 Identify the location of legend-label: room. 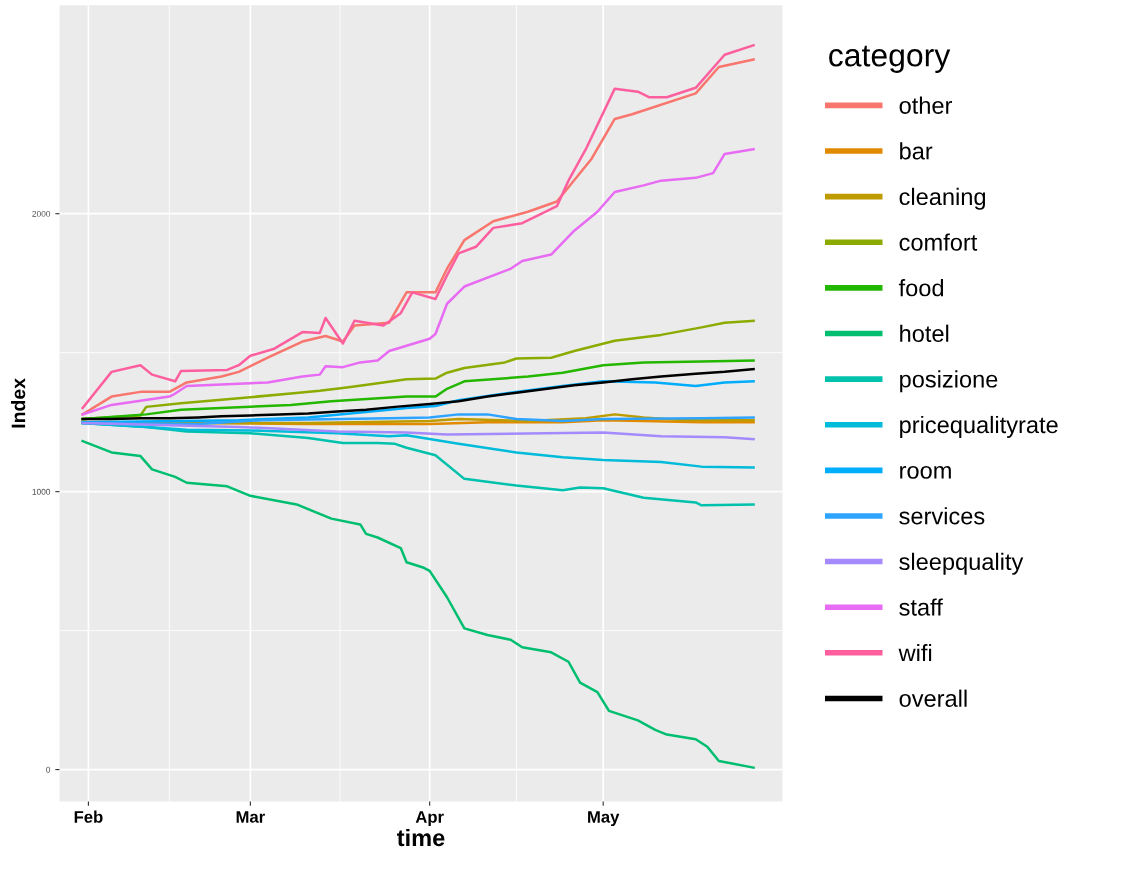
(925, 472).